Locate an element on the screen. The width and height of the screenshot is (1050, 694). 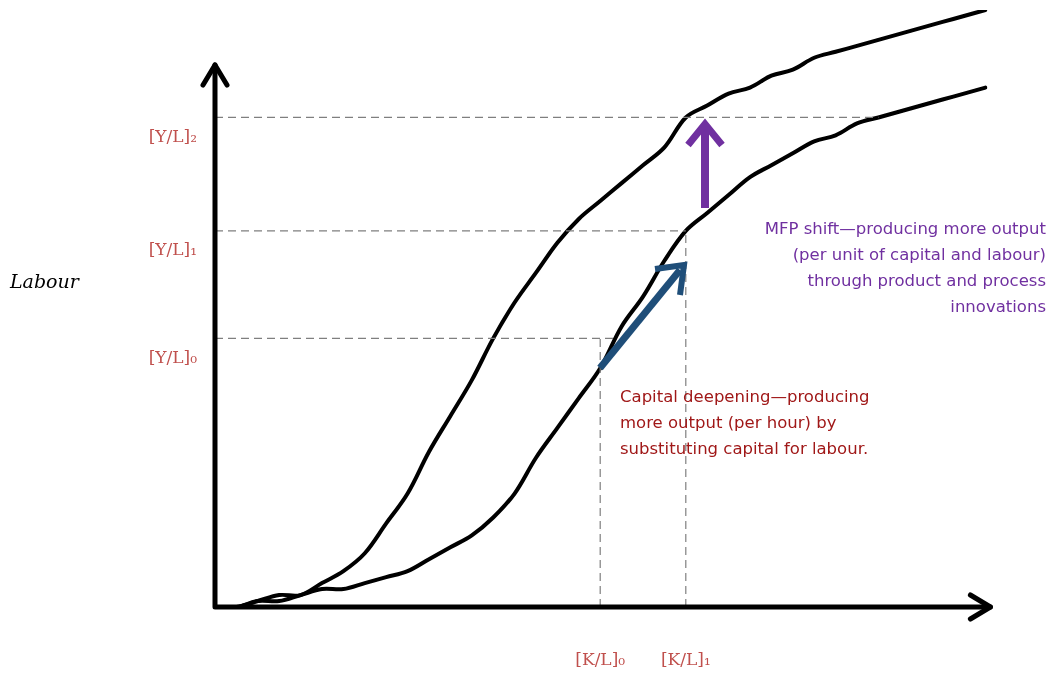
annotation: Capital deepening—producing more output (per hour) by substituting capital for labour. is located at coordinates (745, 423).